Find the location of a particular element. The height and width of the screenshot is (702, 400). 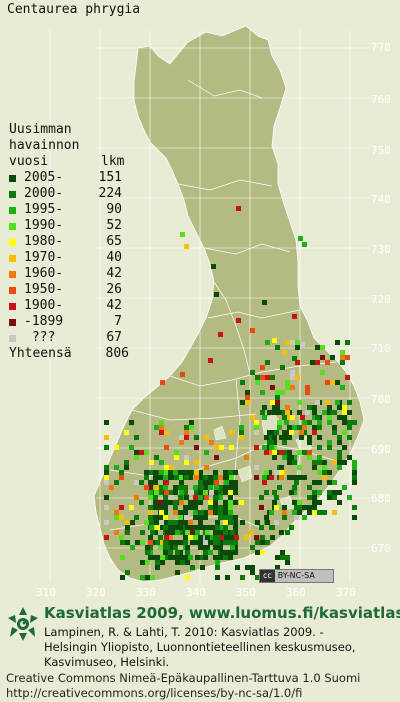

cc-icon: cc is located at coordinates (267, 576).